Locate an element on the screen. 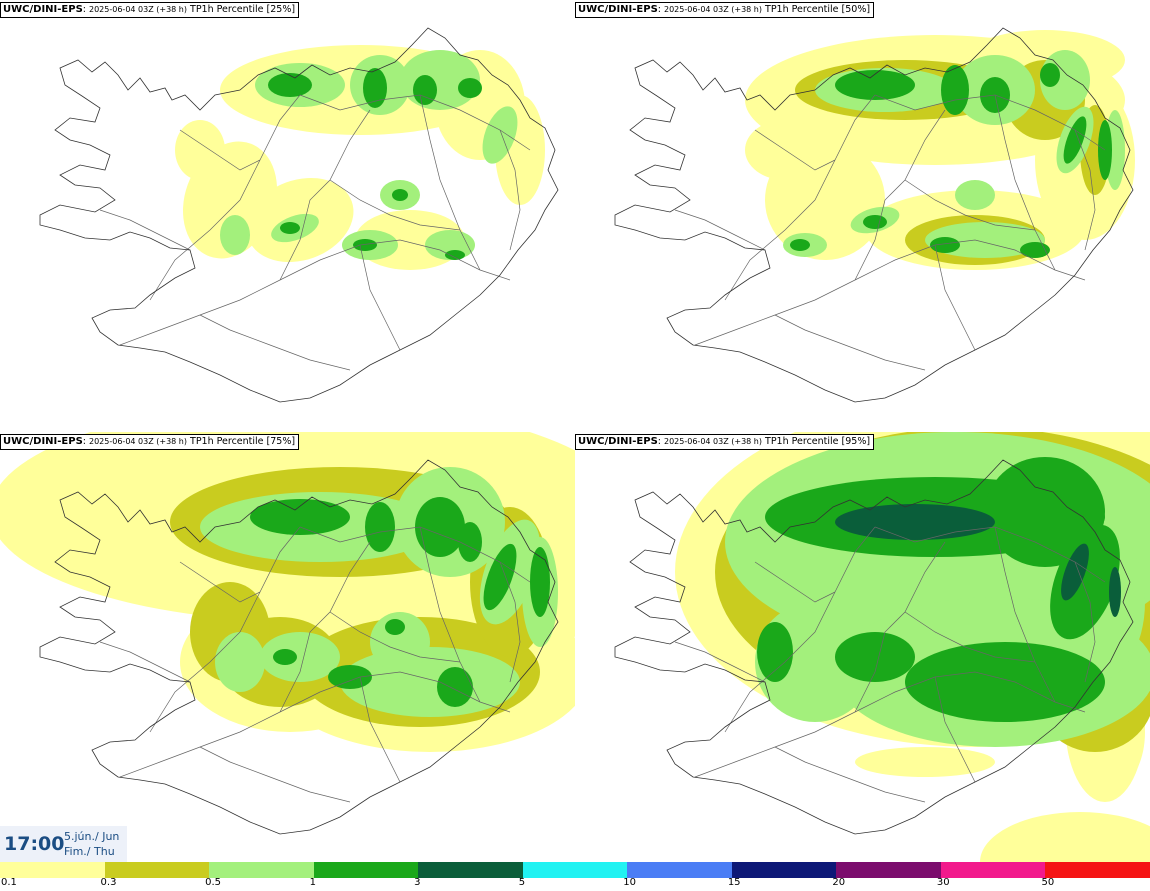  color-scale-tick: 5 is located at coordinates (522, 882).